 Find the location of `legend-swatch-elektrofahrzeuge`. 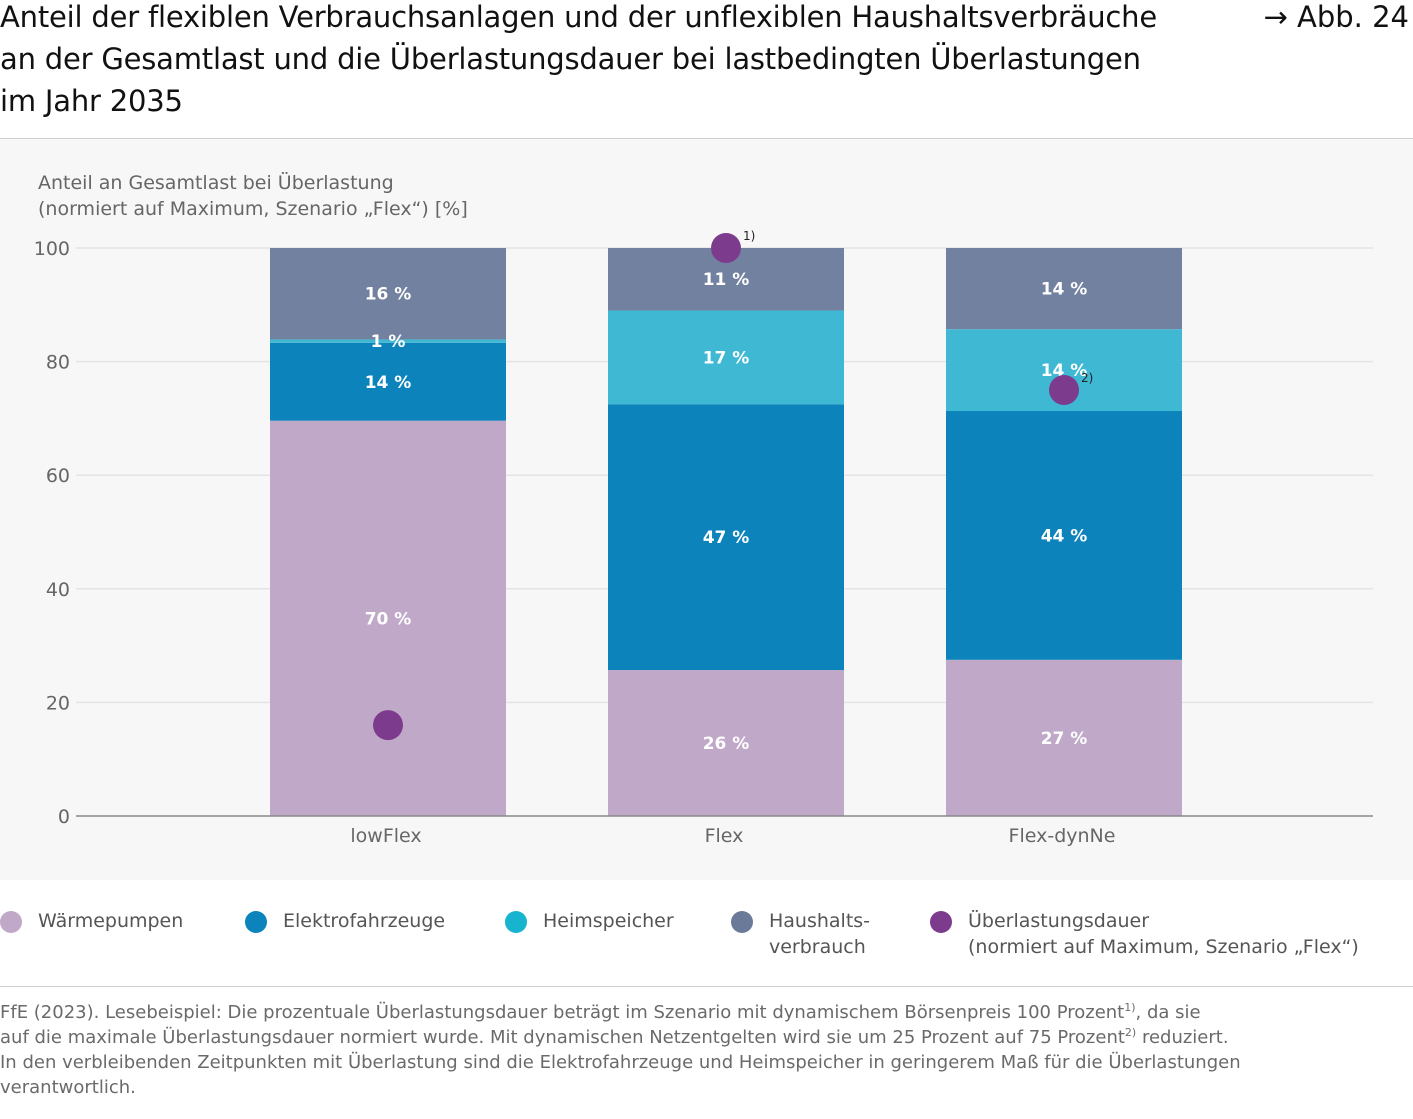

legend-swatch-elektrofahrzeuge is located at coordinates (256, 922).